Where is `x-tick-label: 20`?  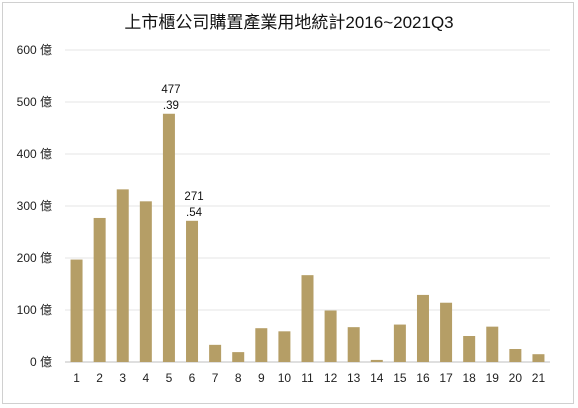
x-tick-label: 20 is located at coordinates (516, 378).